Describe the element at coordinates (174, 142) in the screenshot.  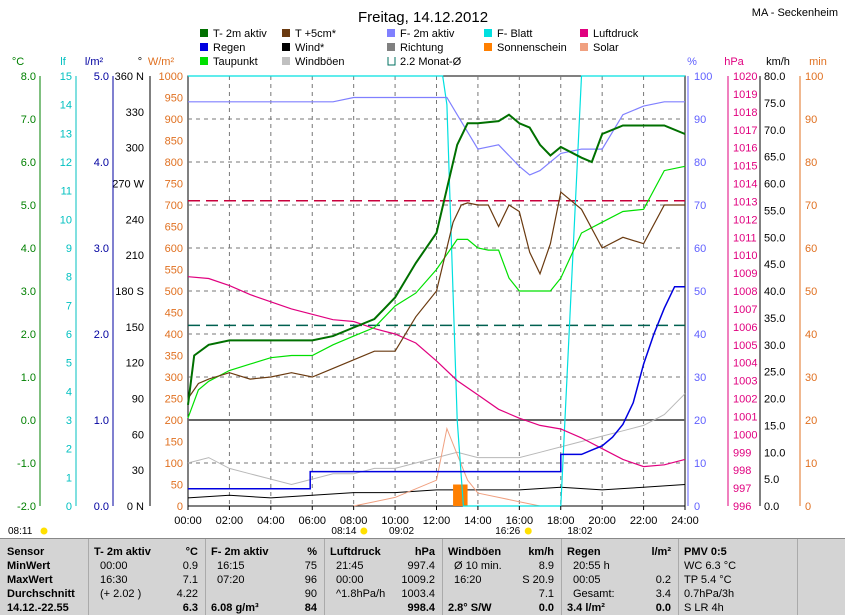
I see `axis-tick-label: 850` at that location.